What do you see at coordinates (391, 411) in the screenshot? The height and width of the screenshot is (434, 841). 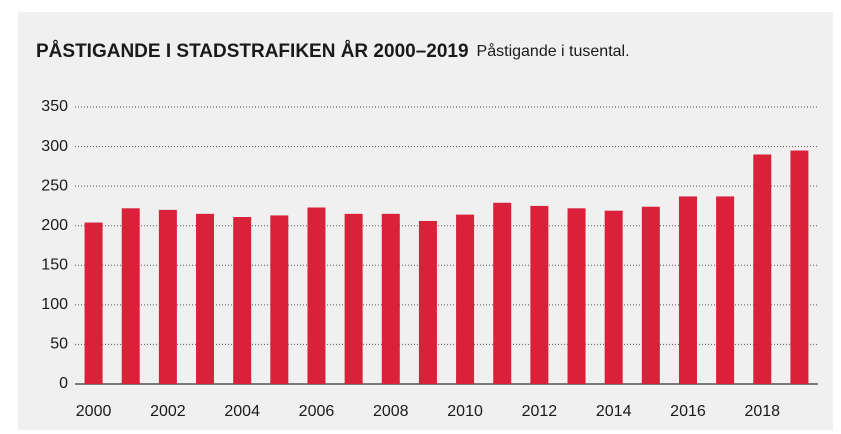 I see `x-tick-label: 2008` at bounding box center [391, 411].